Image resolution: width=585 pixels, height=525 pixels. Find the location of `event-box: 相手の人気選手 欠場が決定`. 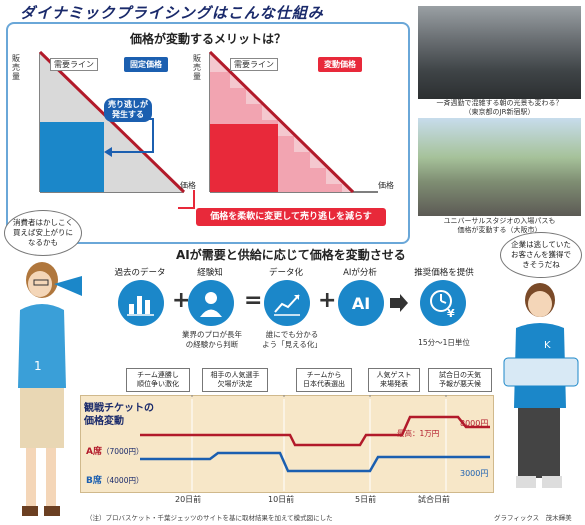

event-box: 相手の人気選手 欠場が決定 is located at coordinates (235, 380).